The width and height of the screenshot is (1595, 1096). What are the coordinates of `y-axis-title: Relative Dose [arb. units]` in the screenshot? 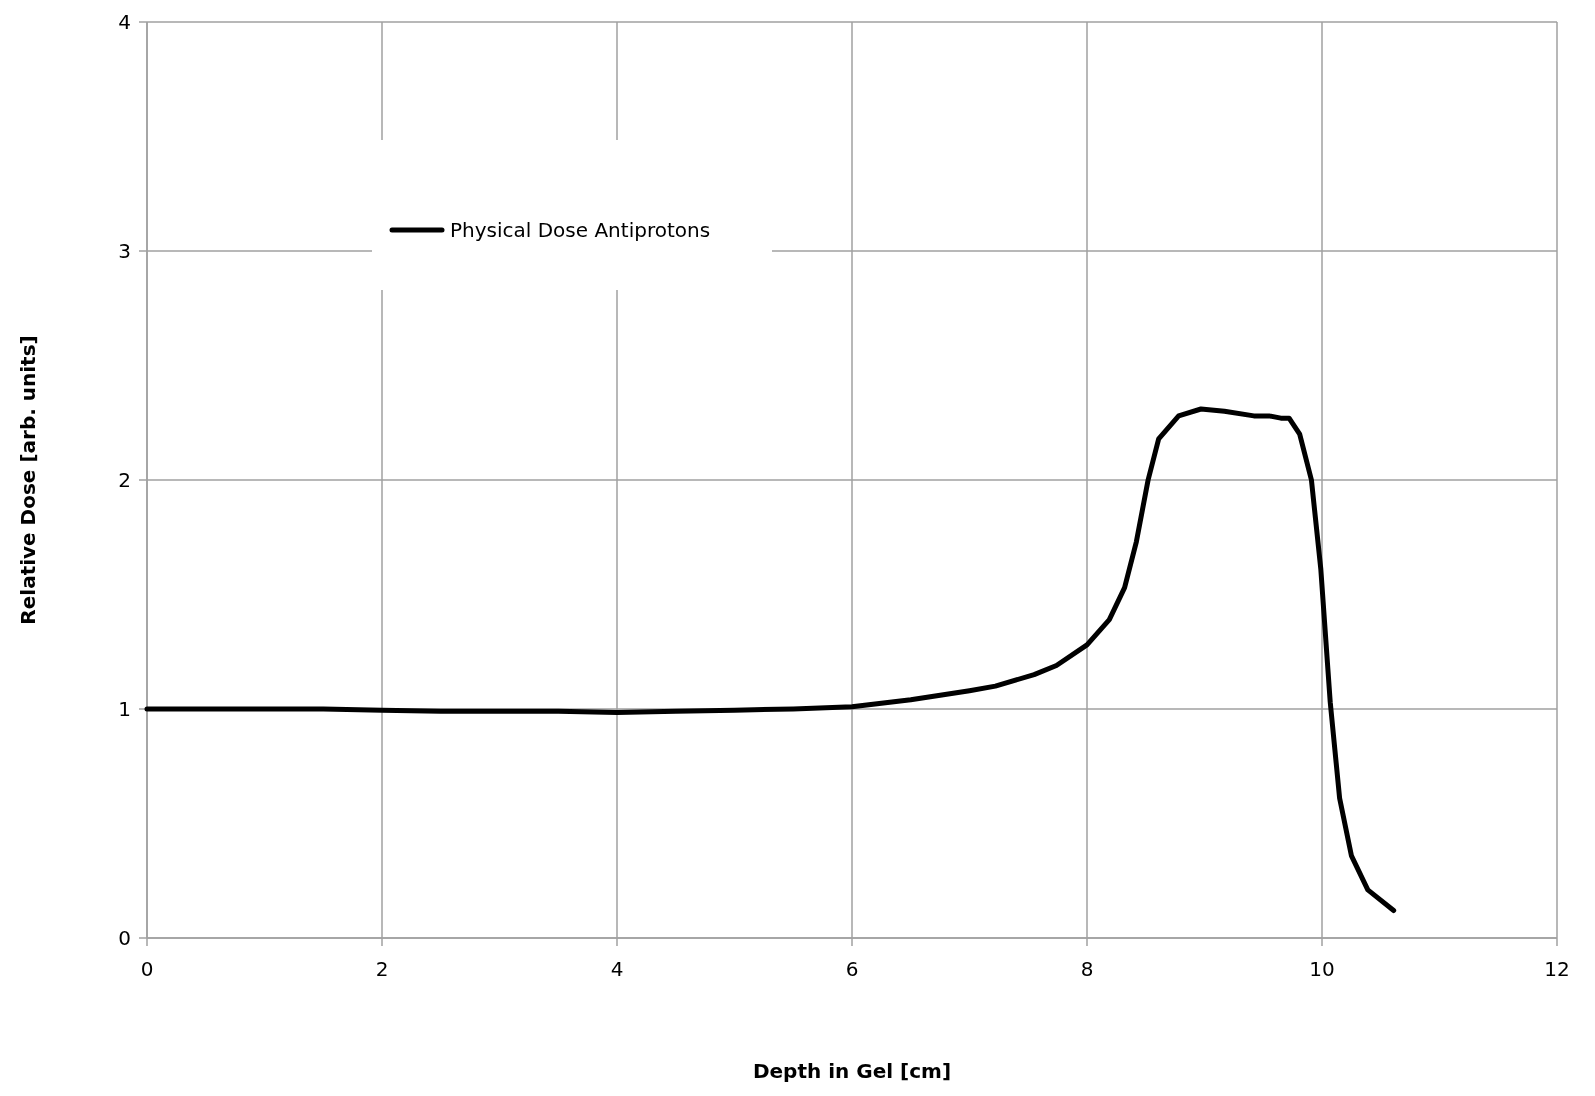 It's located at (28, 480).